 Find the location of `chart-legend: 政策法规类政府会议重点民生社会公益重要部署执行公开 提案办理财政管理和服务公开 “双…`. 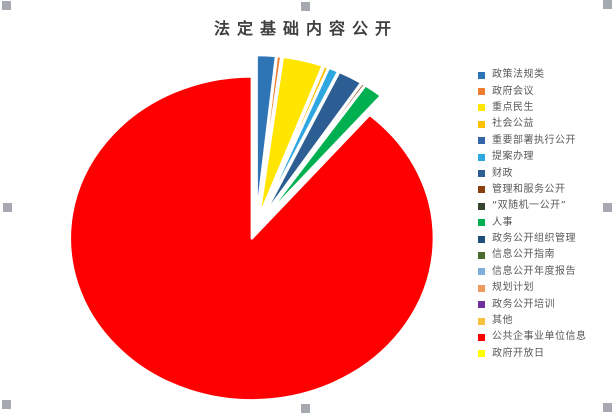

chart-legend: 政策法规类政府会议重点民生社会公益重要部署执行公开 提案办理财政管理和服务公开 “双… is located at coordinates (532, 214).